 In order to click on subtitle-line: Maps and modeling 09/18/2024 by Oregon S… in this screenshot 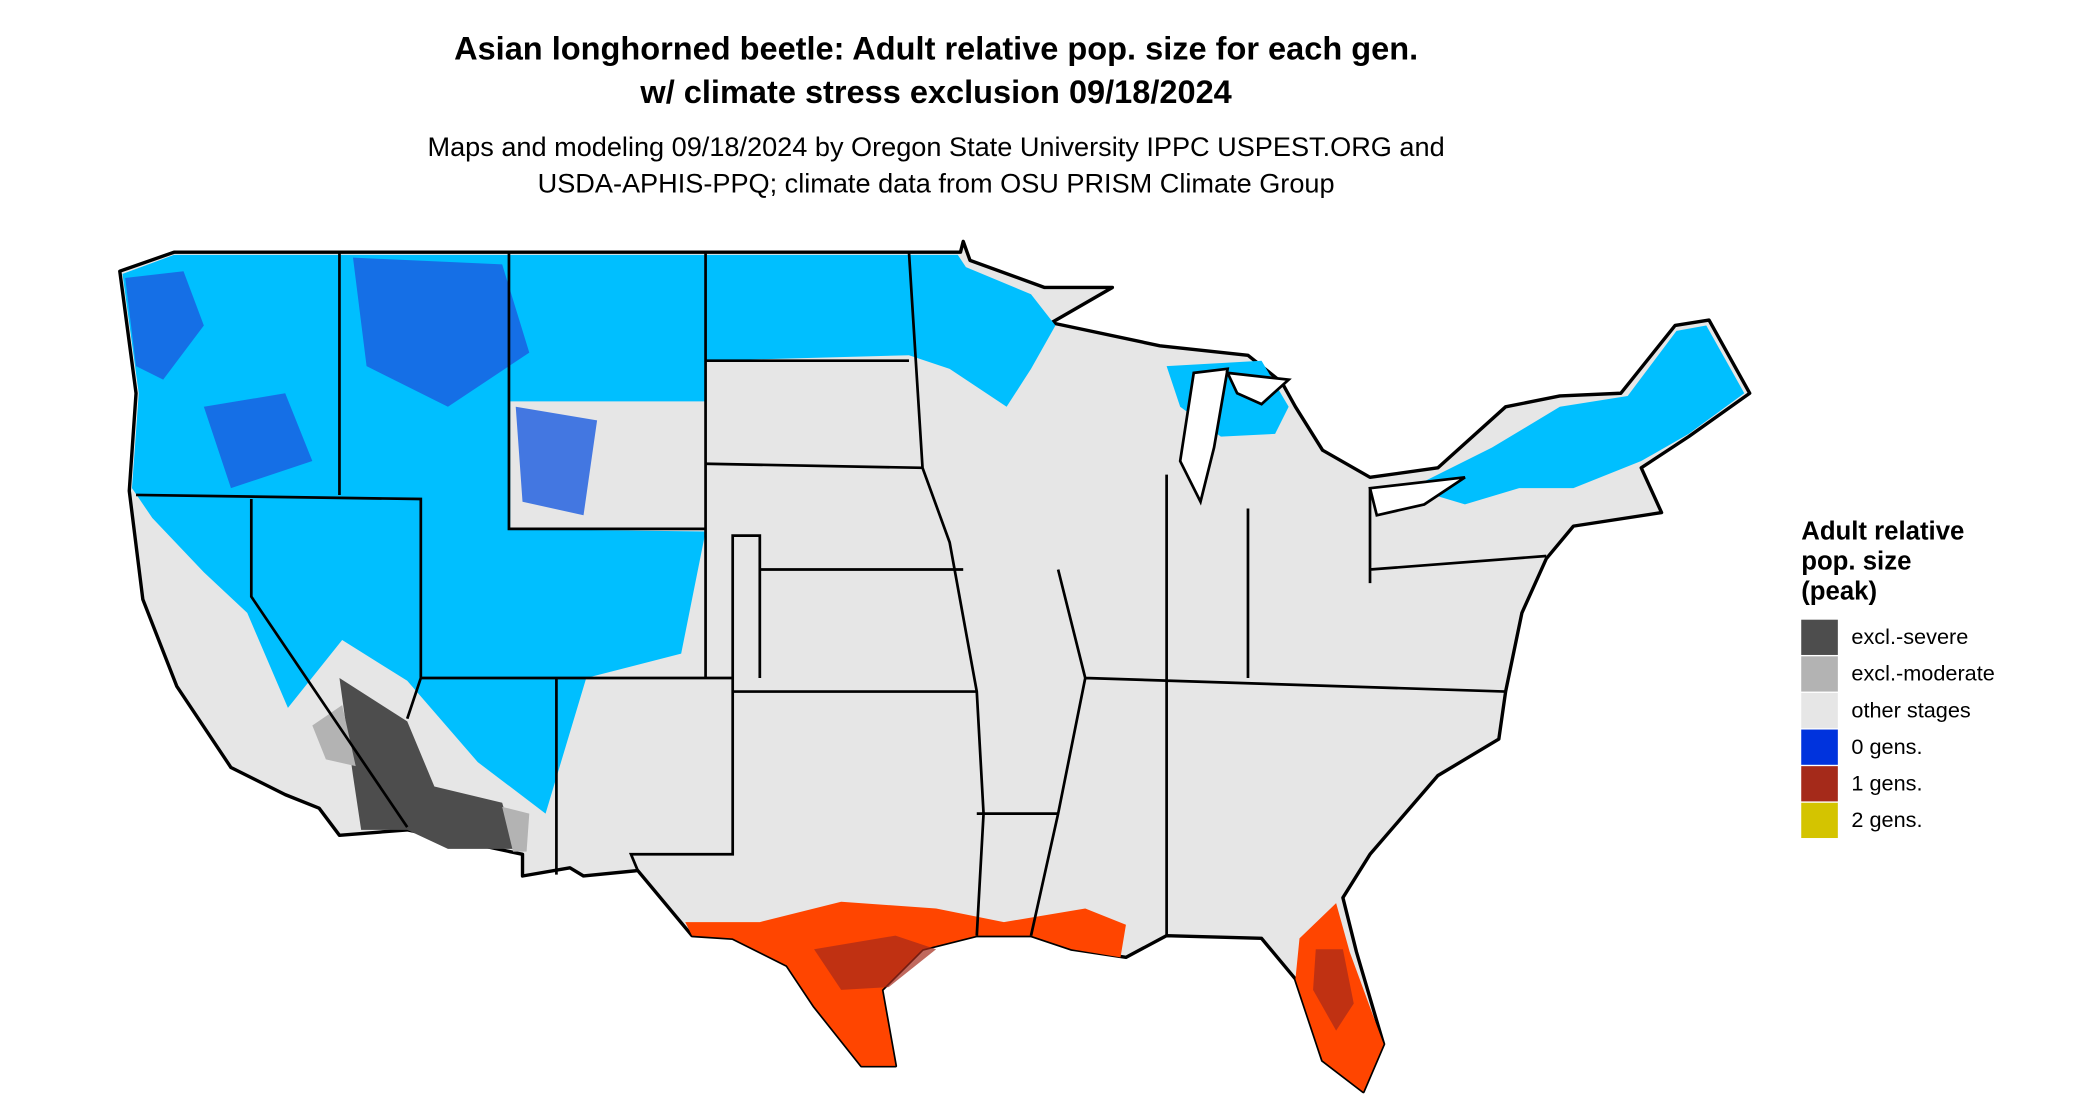, I will do `click(936, 146)`.